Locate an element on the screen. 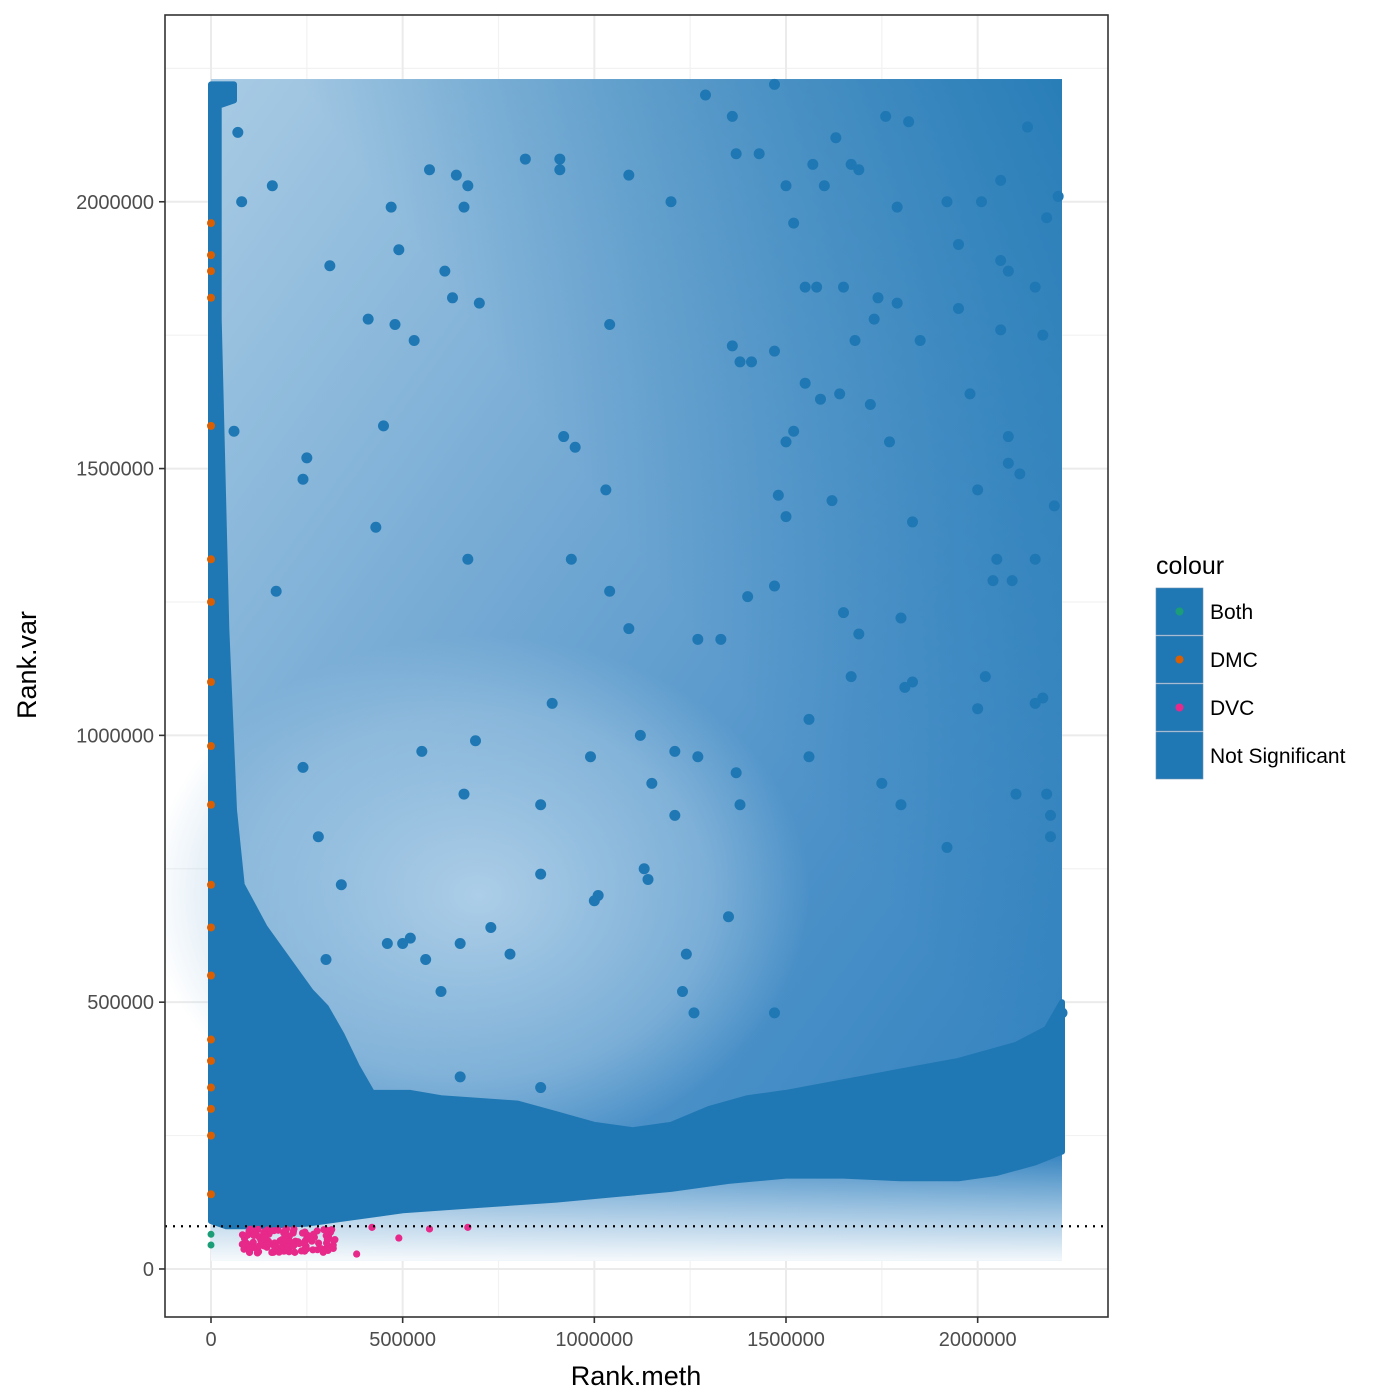 The image size is (1400, 1400). legend-label: Both is located at coordinates (1231, 612).